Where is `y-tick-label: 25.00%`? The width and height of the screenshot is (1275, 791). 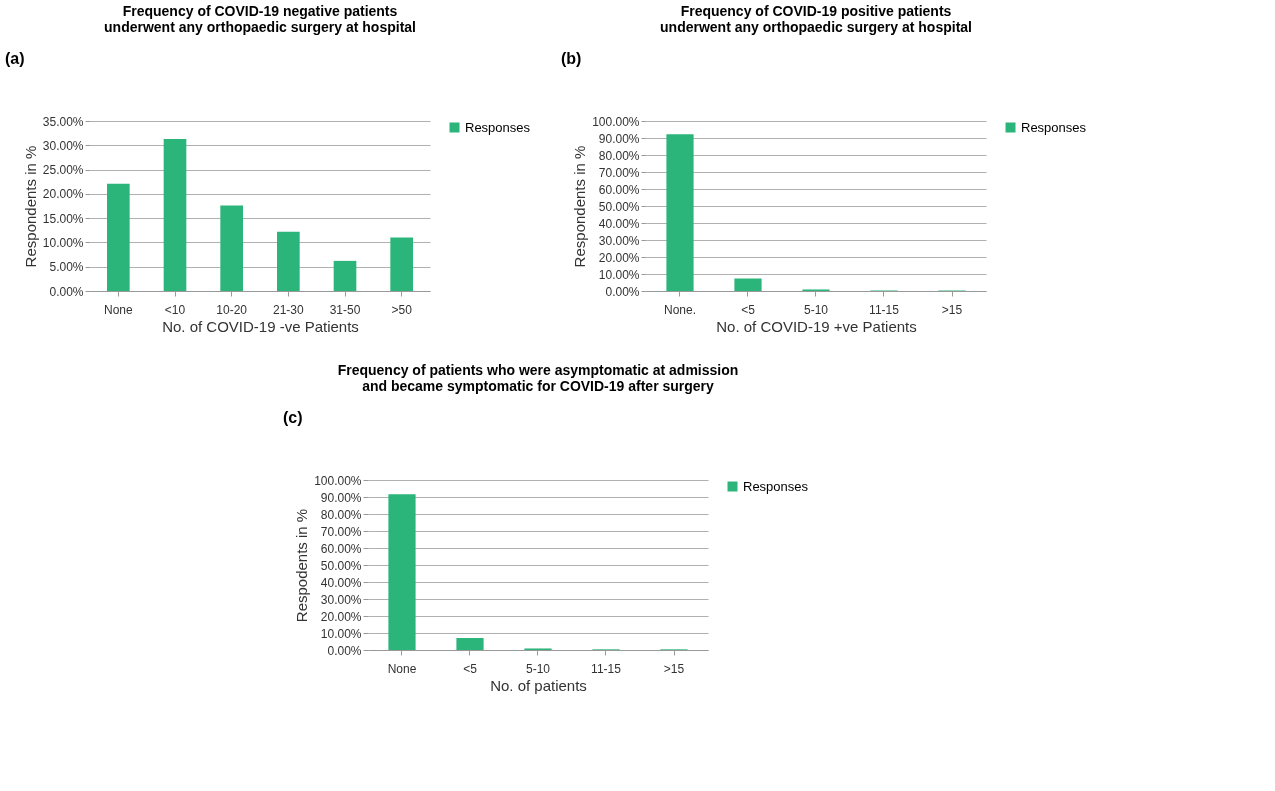
y-tick-label: 25.00% is located at coordinates (63, 170).